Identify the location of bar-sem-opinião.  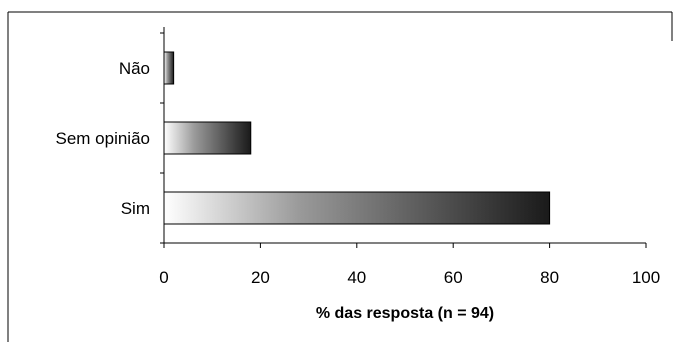
(207, 138).